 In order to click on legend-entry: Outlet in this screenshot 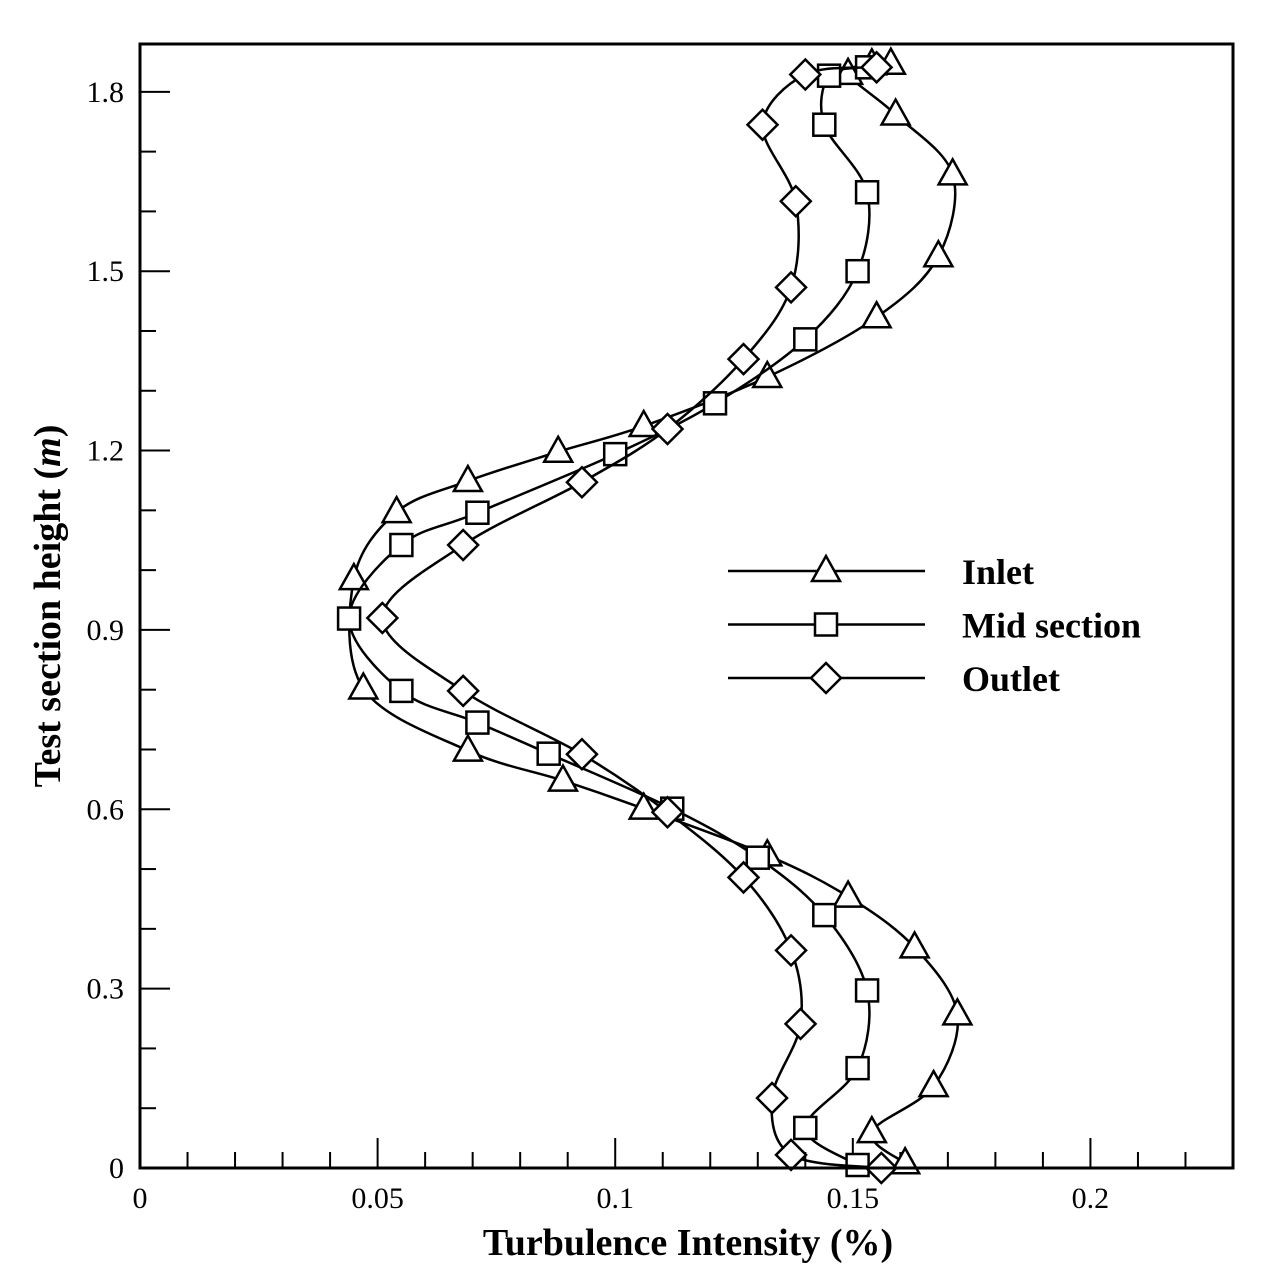, I will do `click(894, 679)`.